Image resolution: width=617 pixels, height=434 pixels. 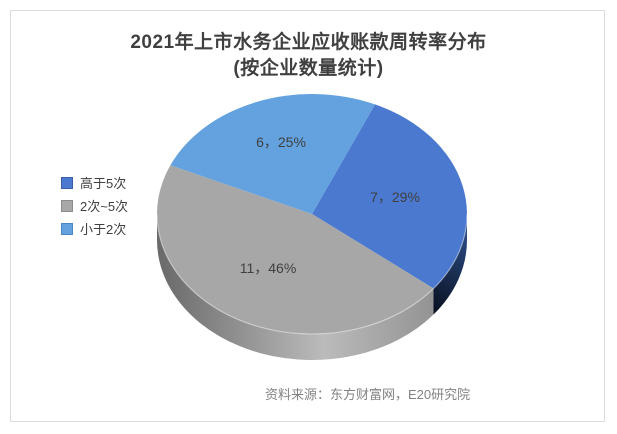 What do you see at coordinates (67, 205) in the screenshot?
I see `legend-swatch-2-to-5-times` at bounding box center [67, 205].